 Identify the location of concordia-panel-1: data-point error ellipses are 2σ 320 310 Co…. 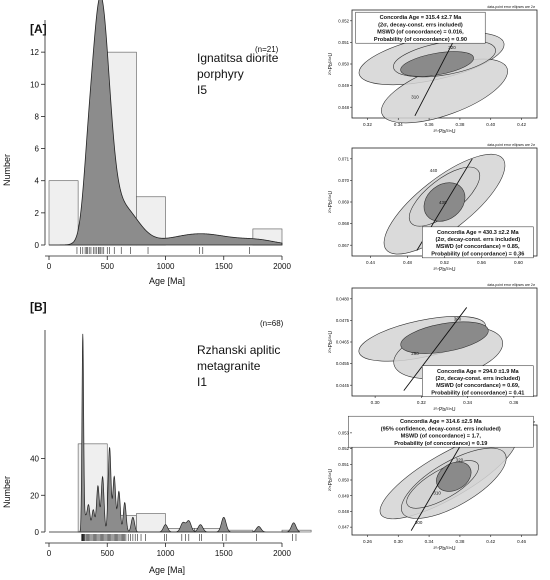
(433, 70).